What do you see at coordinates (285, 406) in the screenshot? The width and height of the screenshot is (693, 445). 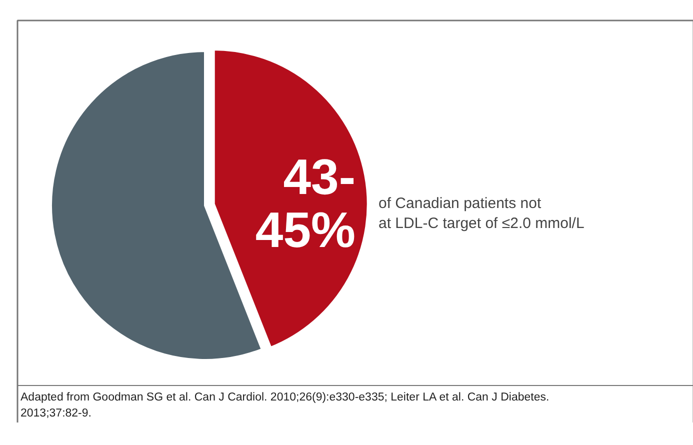 I see `text: Adapted from Goodman SG et al. Can J Cardiol. 2010;26(9):e330-e335; Leiter LA et al. Can J Diabetes. 2013;37:82-9.` at bounding box center [285, 406].